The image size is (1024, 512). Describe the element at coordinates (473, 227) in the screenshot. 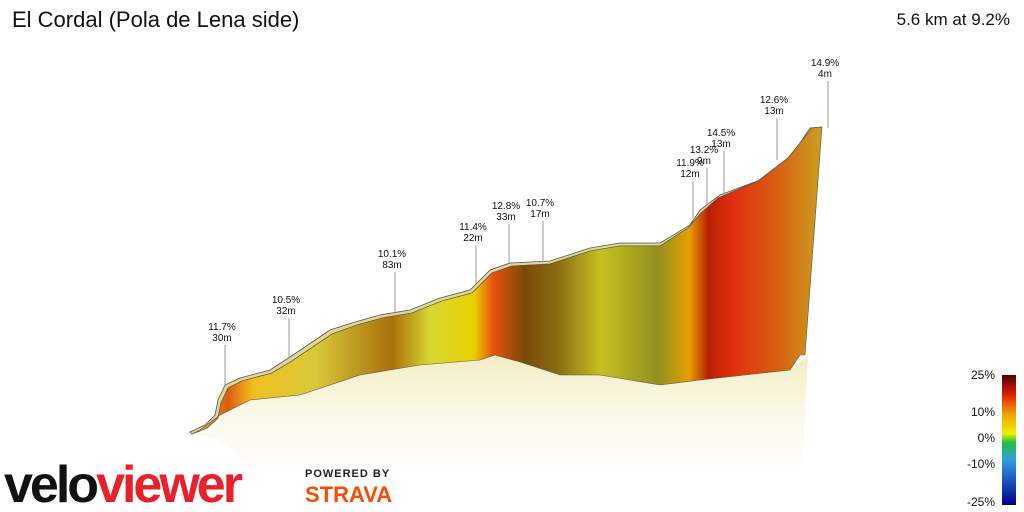

I see `annotation-gradient: 11.4%` at that location.